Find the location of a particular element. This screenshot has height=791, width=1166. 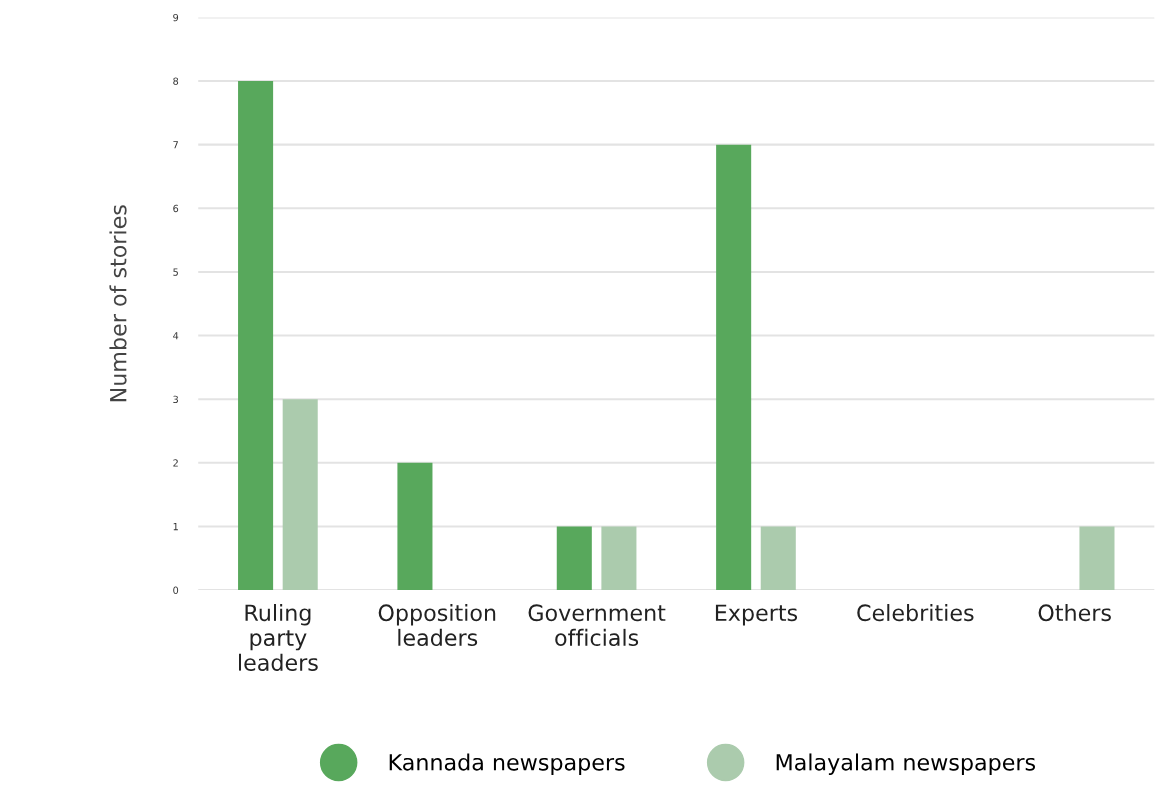

y-tick-label: 4 is located at coordinates (176, 336).